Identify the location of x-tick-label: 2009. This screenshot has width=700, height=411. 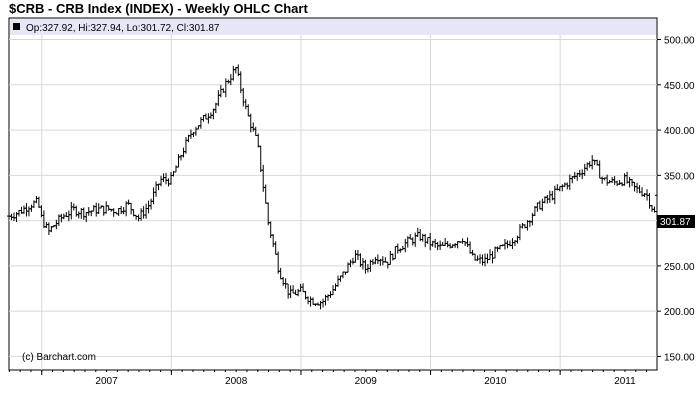
(366, 381).